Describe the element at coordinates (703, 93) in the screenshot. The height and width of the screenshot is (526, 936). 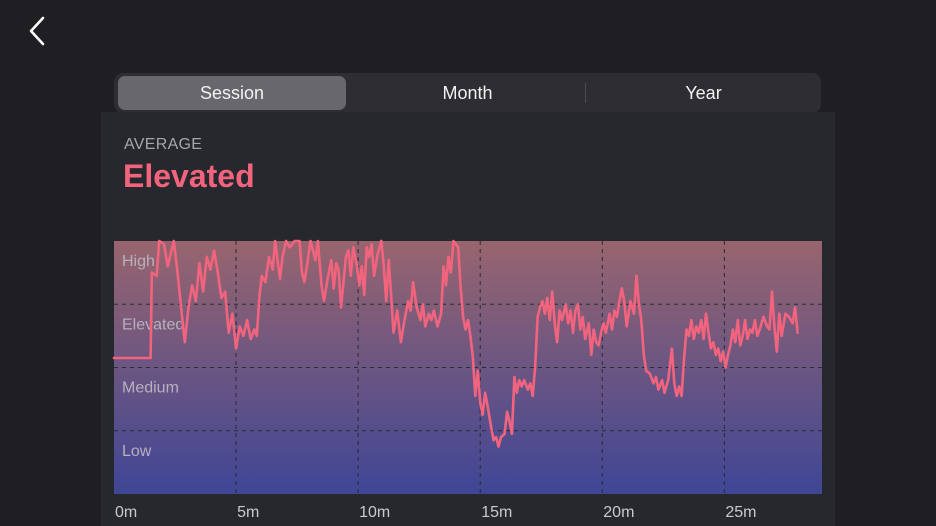
I see `tab-year: Year` at that location.